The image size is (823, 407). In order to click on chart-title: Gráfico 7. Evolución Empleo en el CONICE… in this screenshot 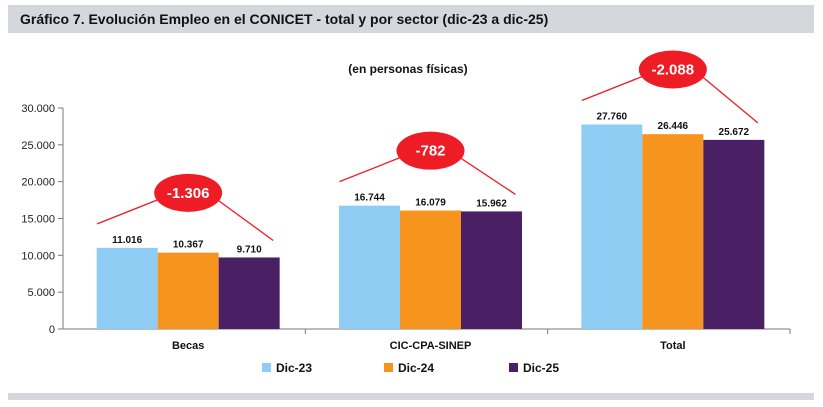, I will do `click(284, 19)`.